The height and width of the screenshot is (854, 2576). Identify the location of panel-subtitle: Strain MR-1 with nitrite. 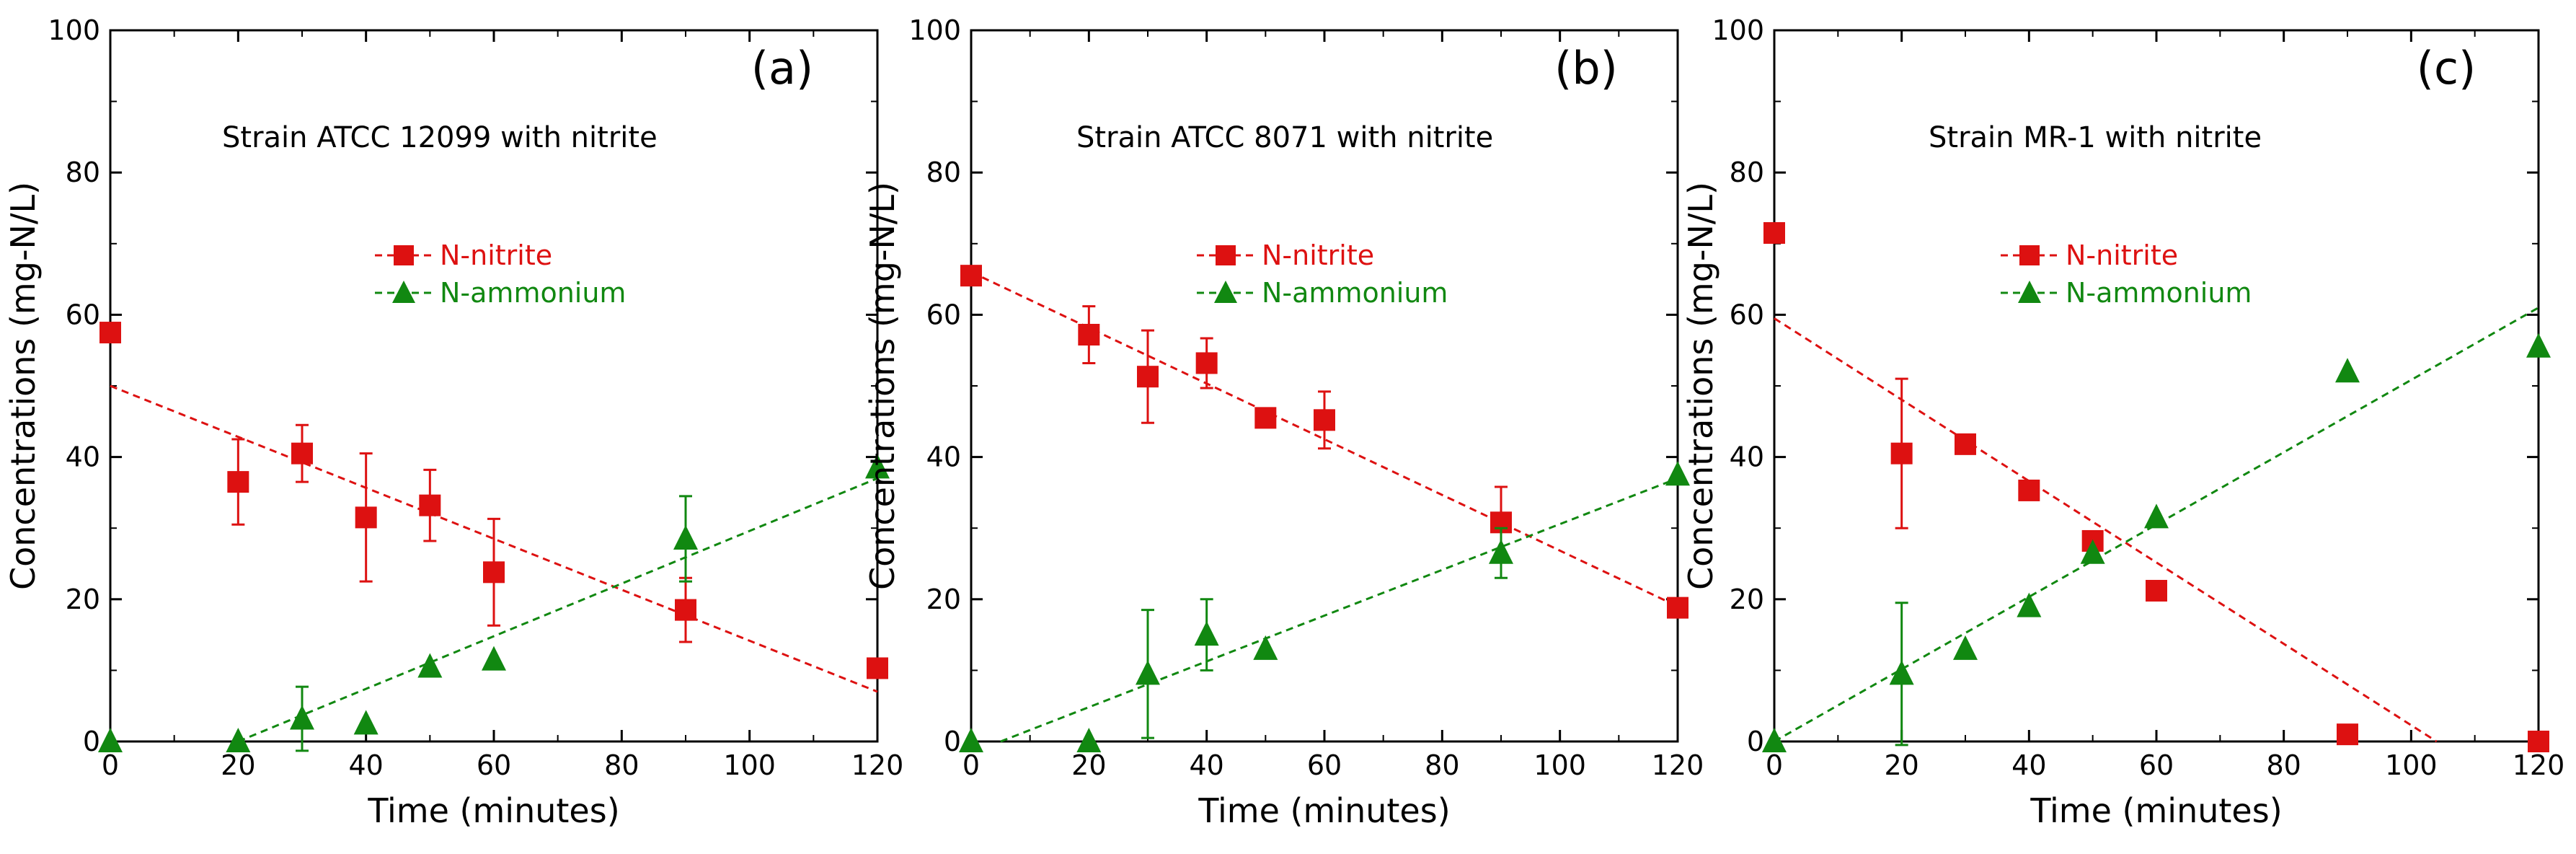
(2095, 137).